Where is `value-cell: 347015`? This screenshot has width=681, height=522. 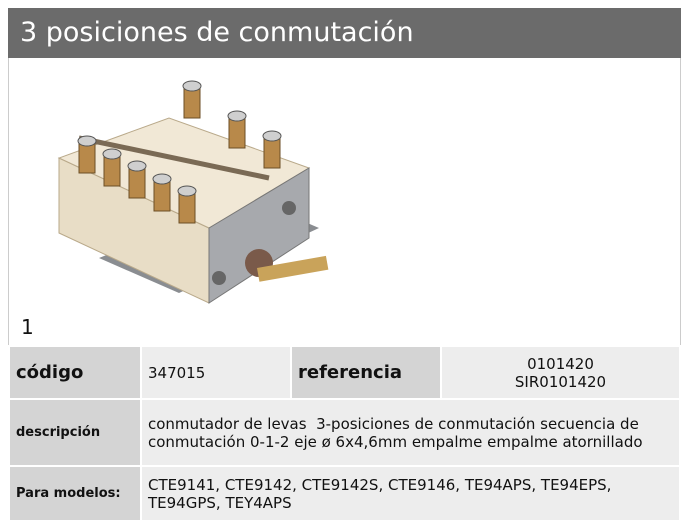
value-cell: 347015 is located at coordinates (216, 372).